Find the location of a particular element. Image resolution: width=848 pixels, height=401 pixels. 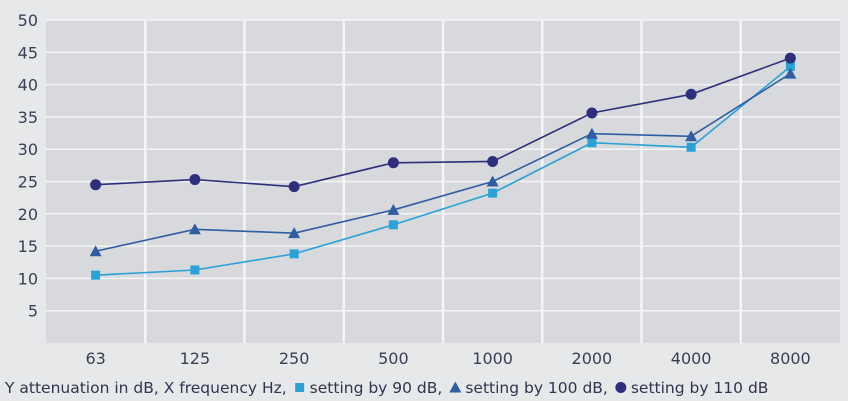

x-tick-label: 2000 is located at coordinates (592, 358).